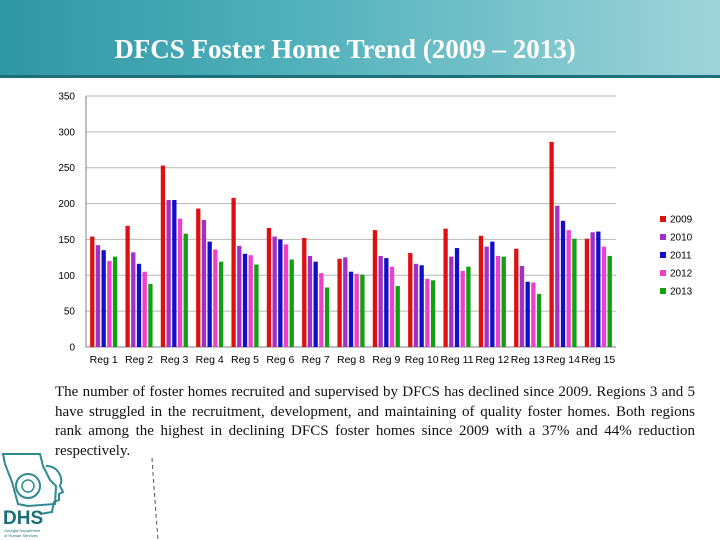  Describe the element at coordinates (66, 97) in the screenshot. I see `y-tick-label: 350` at that location.